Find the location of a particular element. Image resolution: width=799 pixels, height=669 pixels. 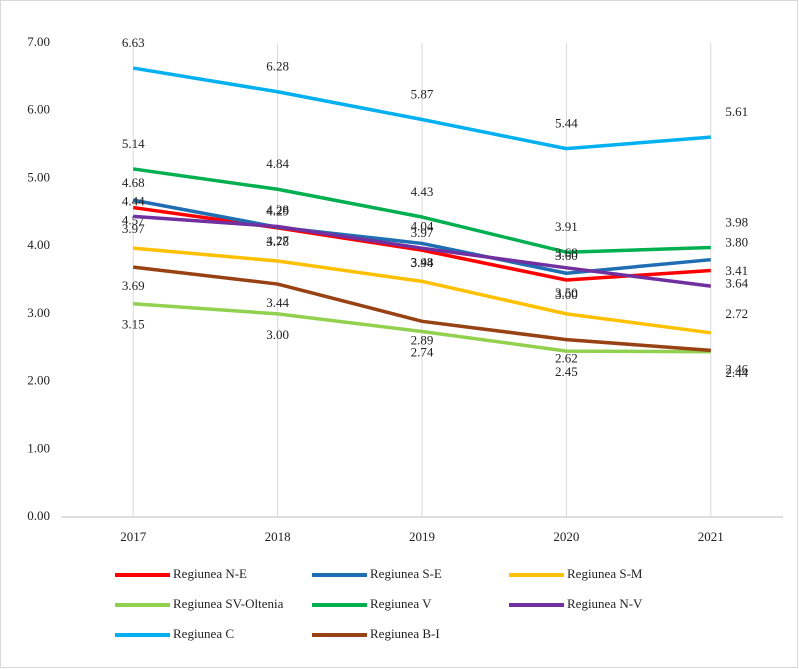

data-label: 2.72 is located at coordinates (736, 313).